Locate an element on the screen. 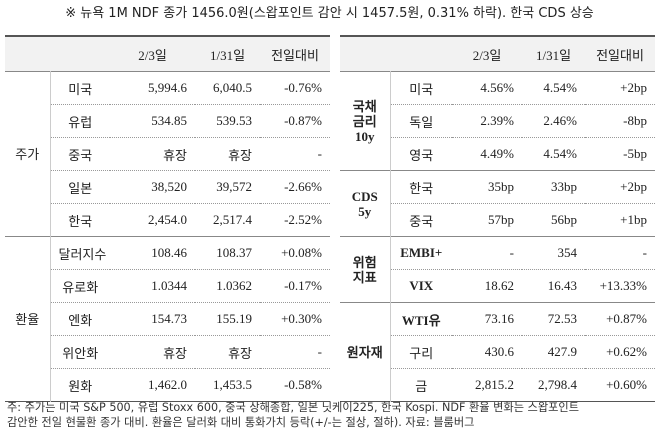 The image size is (659, 438). row-name: 유럽 is located at coordinates (80, 121).